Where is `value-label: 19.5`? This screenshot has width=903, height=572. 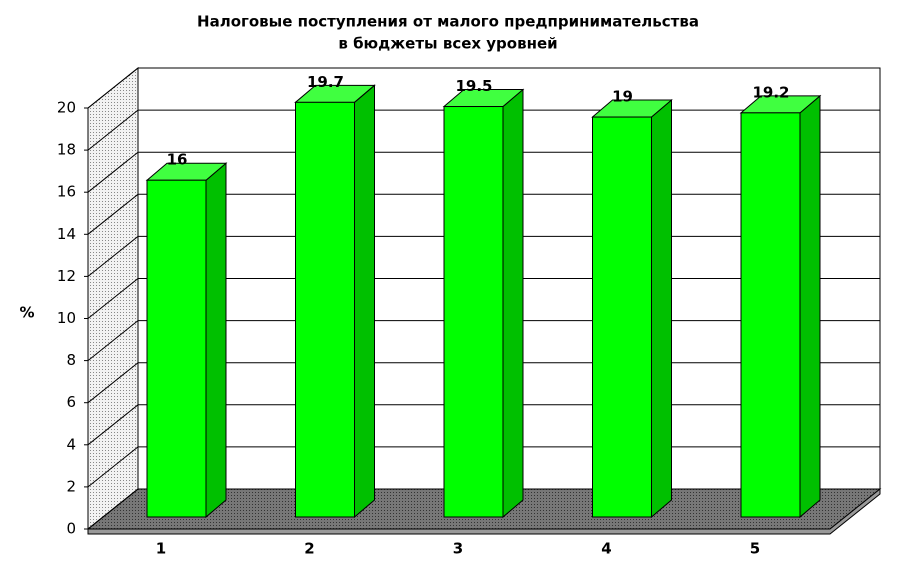
value-label: 19.5 is located at coordinates (473, 86).